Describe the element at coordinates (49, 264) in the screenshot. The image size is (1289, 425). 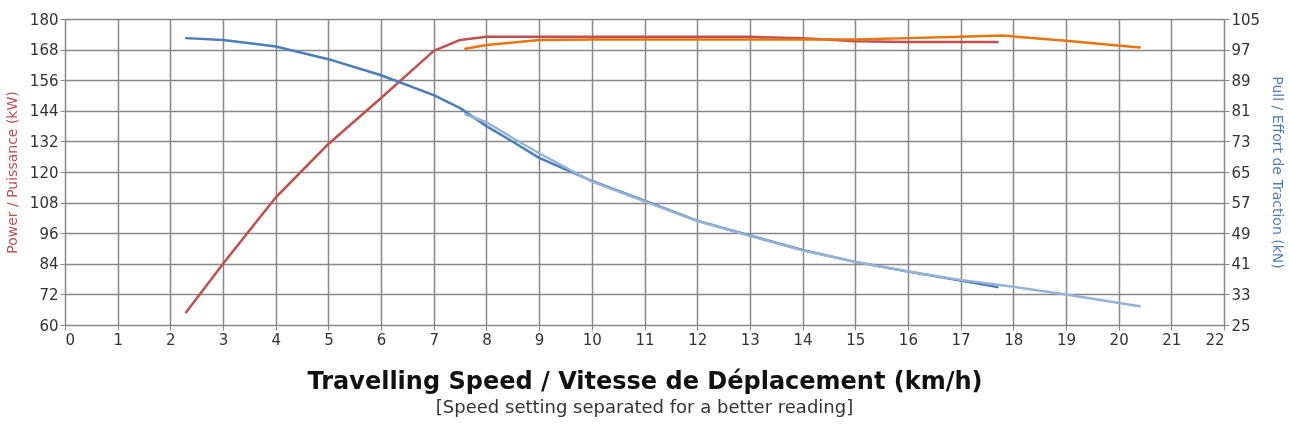
I see `y-tick-label: 84` at that location.